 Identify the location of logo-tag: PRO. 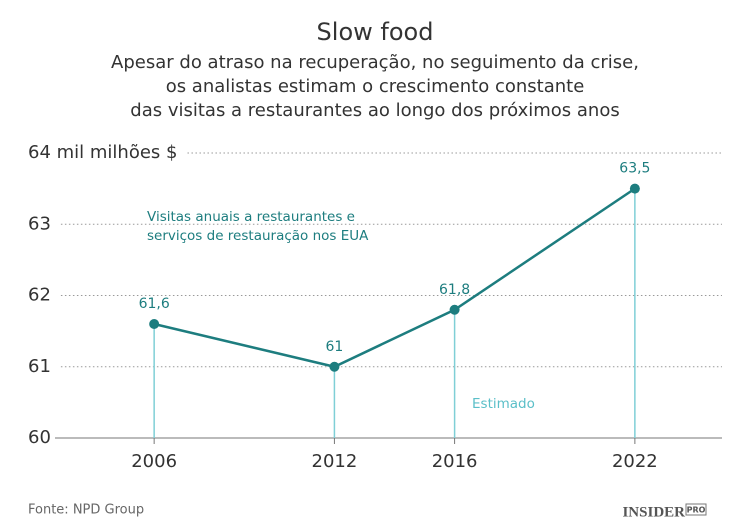
(696, 510).